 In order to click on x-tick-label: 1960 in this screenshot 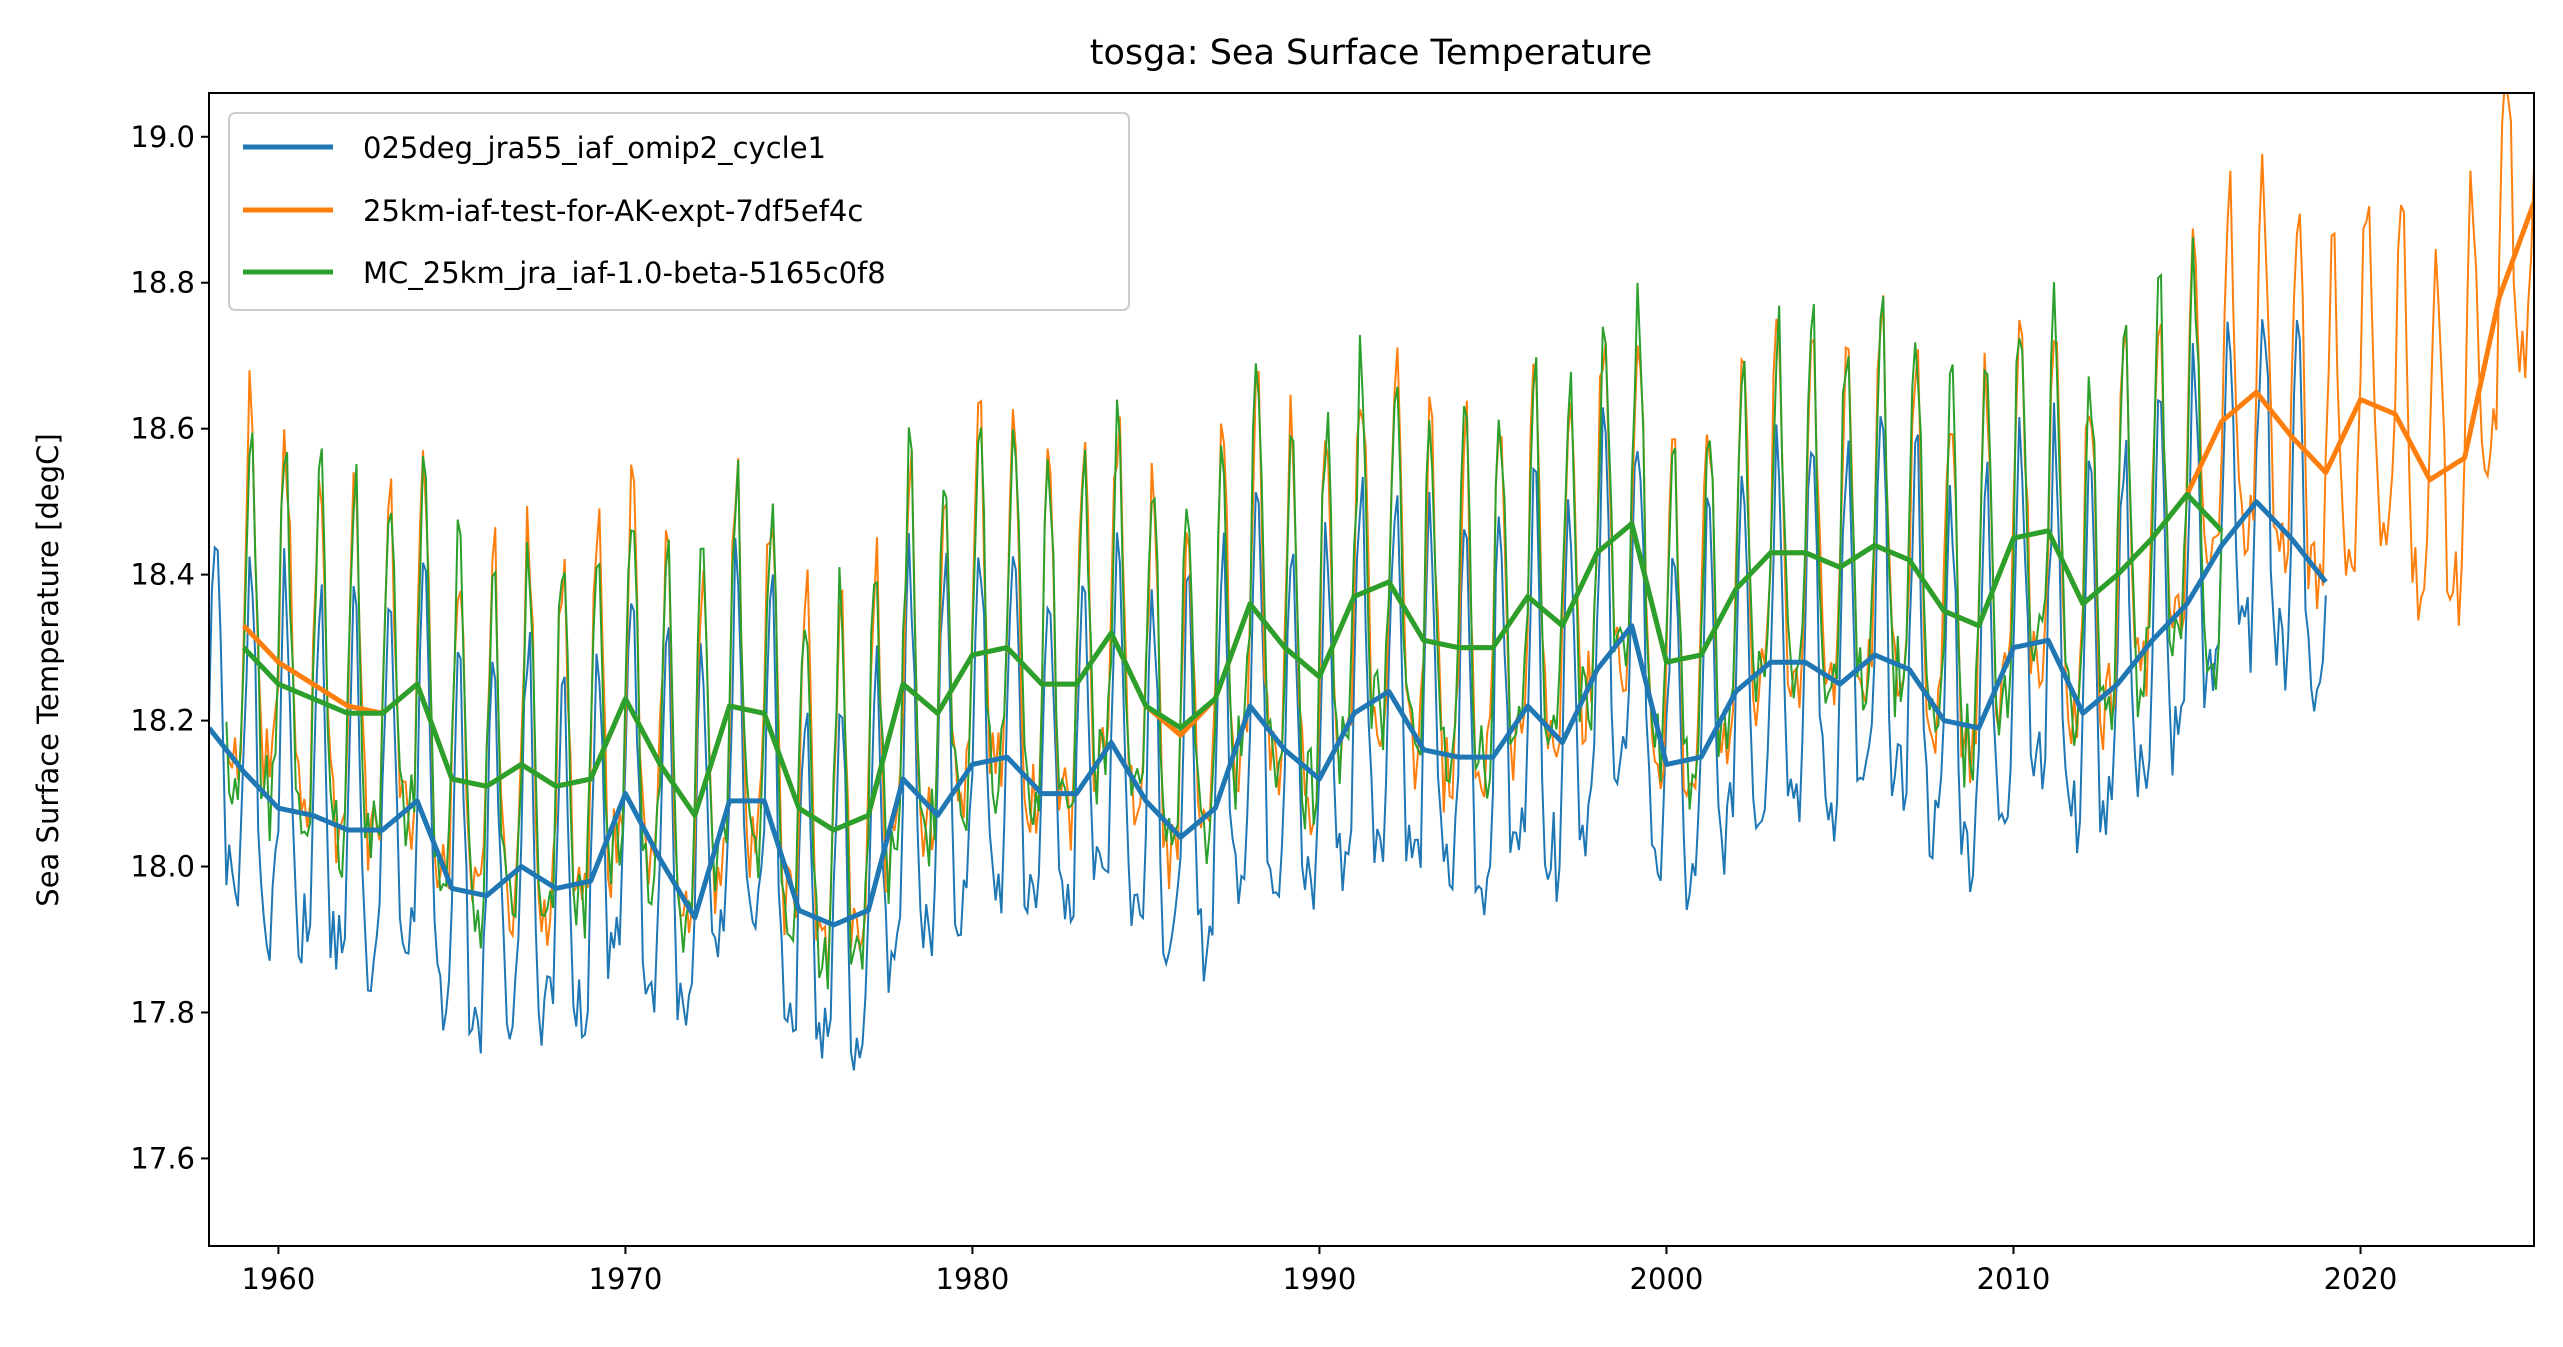, I will do `click(278, 1279)`.